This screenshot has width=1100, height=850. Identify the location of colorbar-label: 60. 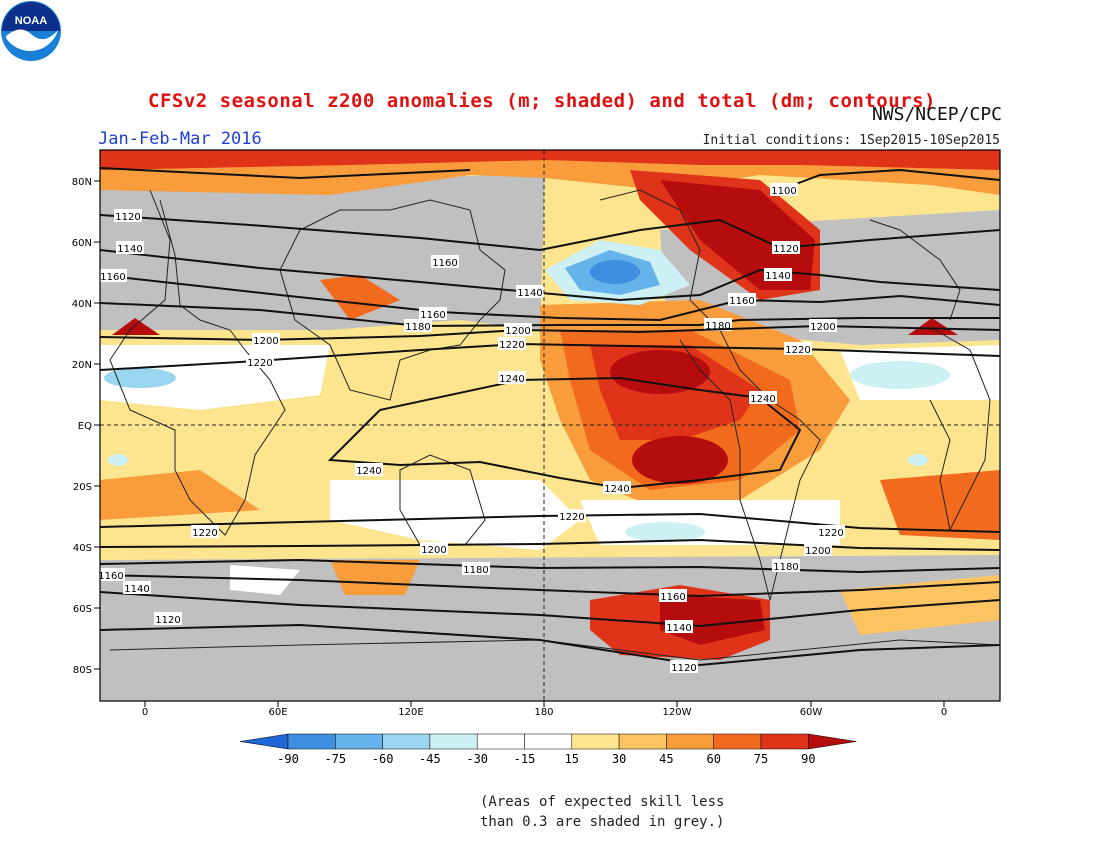
(713, 759).